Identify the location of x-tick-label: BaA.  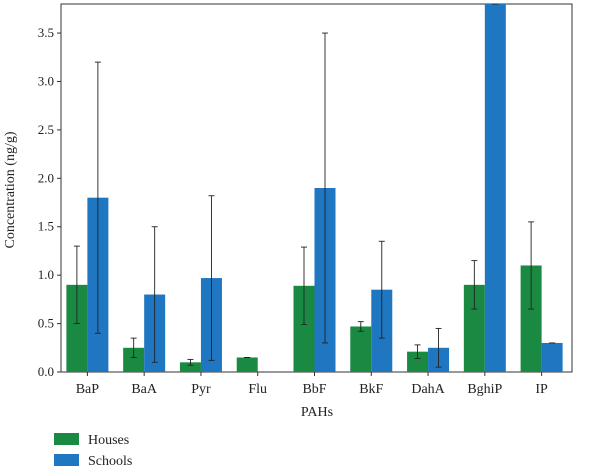
(144, 389).